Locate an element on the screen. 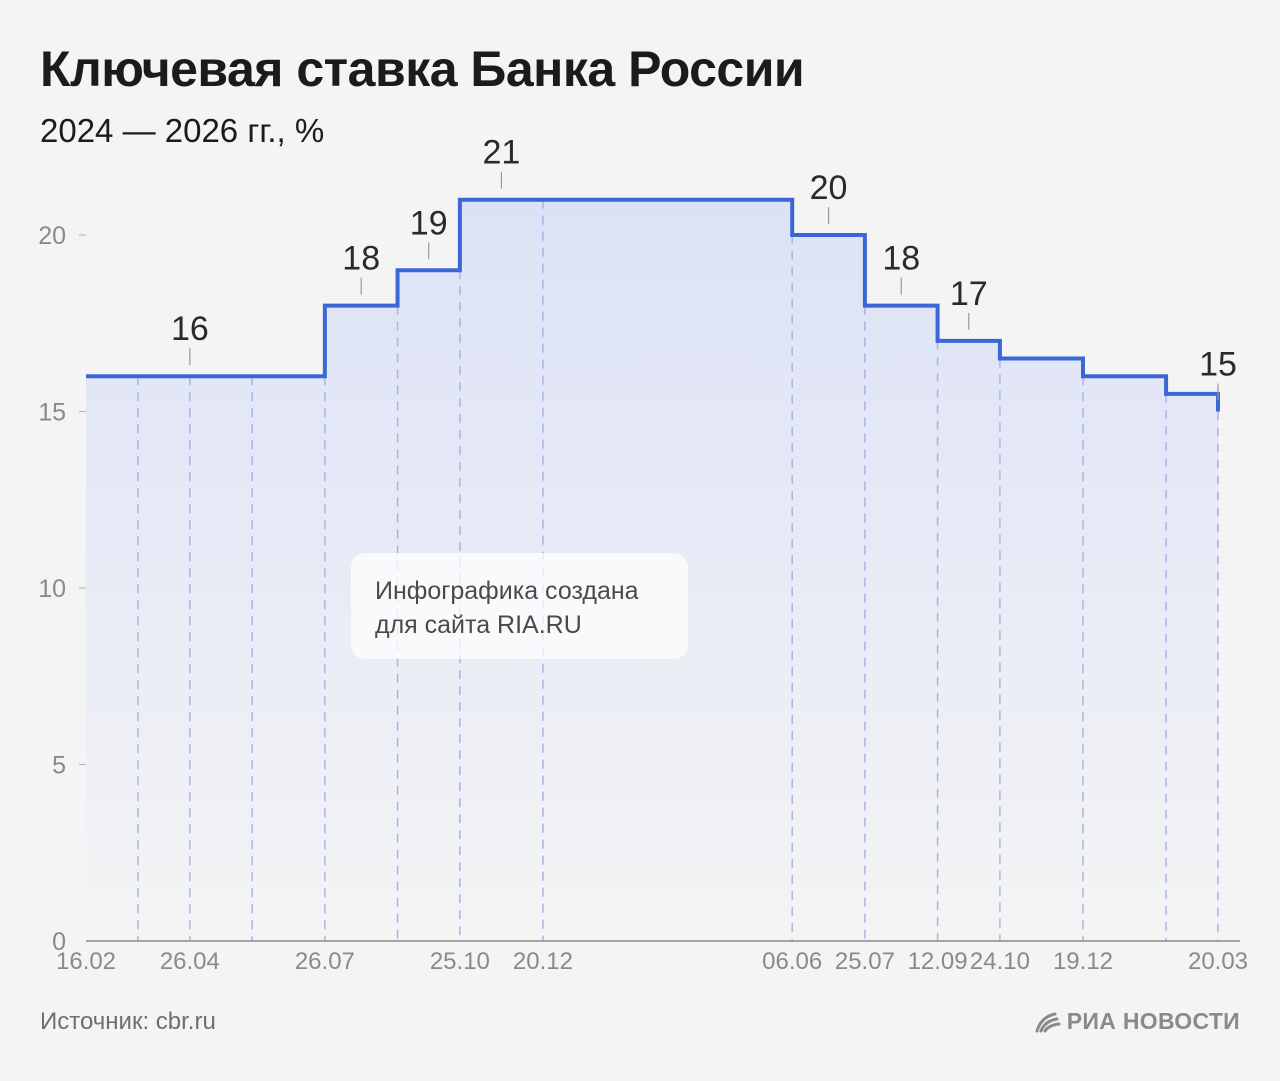 This screenshot has width=1280, height=1081. value-label: 21 is located at coordinates (501, 153).